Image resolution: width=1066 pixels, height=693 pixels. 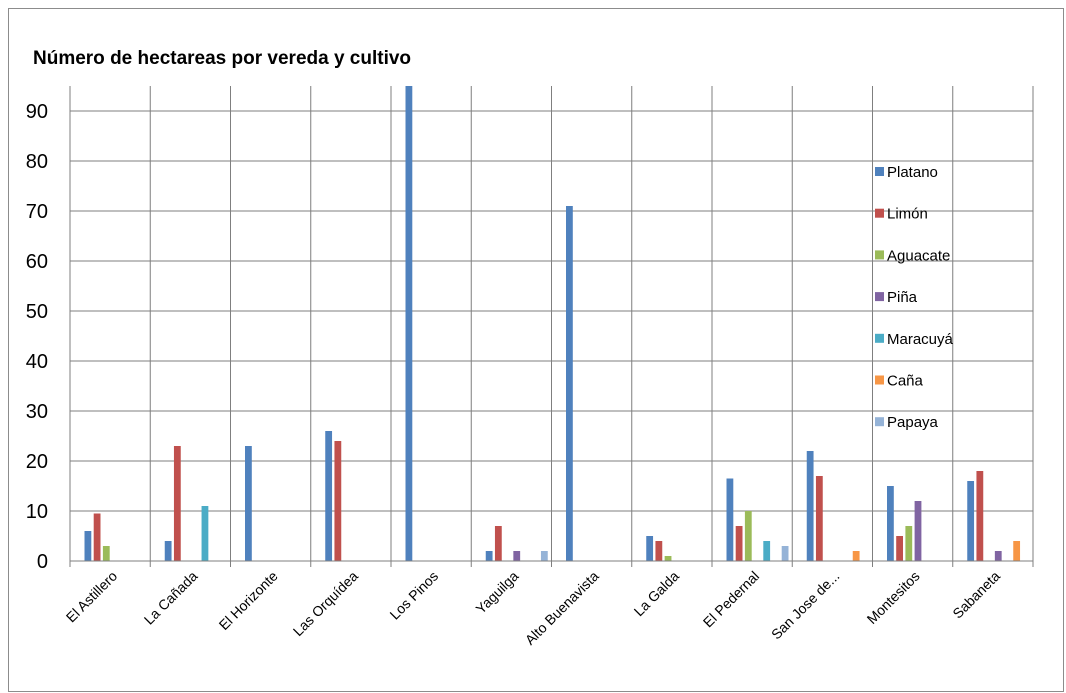 I want to click on chart-title: Número de hectareas por vereda y cultivo, so click(x=222, y=58).